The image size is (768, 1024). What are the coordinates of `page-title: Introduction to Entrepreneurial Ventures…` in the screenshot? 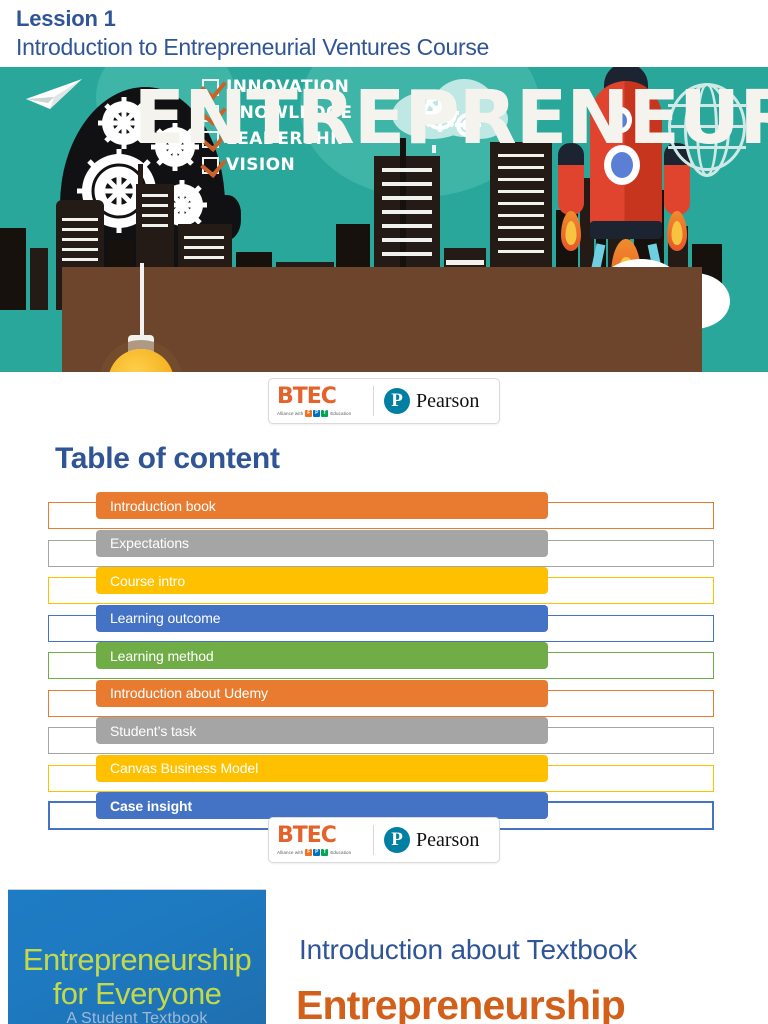 It's located at (253, 46).